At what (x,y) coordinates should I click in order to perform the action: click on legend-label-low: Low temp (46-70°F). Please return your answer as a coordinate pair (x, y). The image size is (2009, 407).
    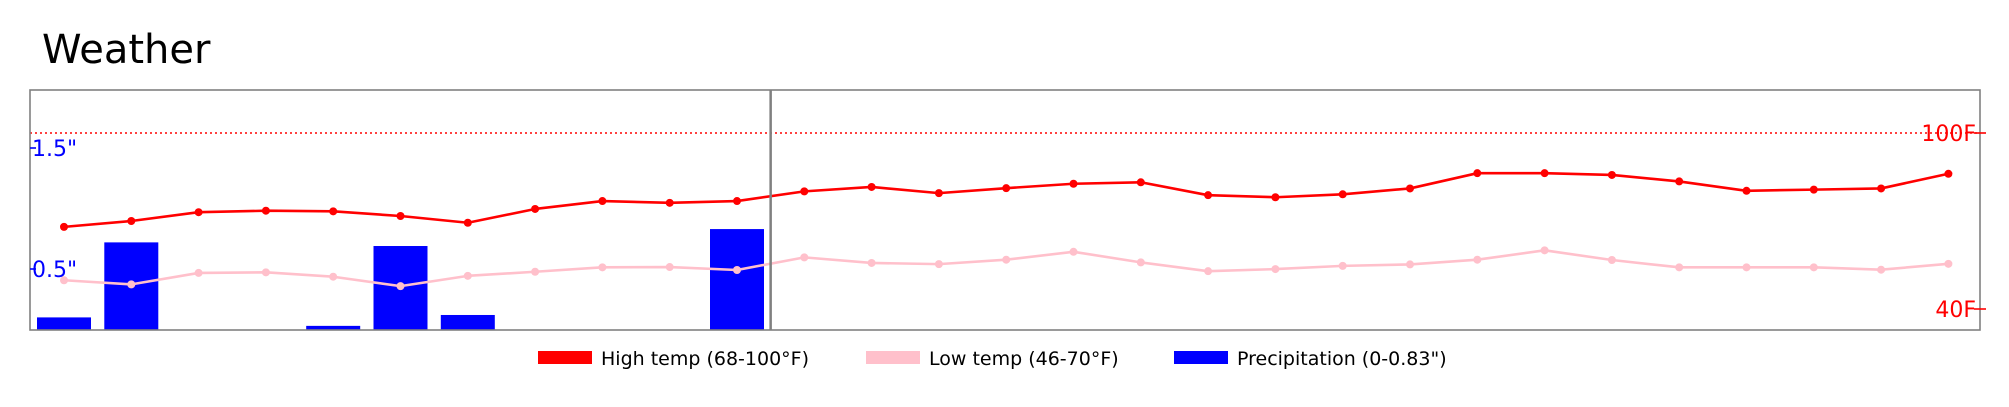
    Looking at the image, I should click on (1024, 359).